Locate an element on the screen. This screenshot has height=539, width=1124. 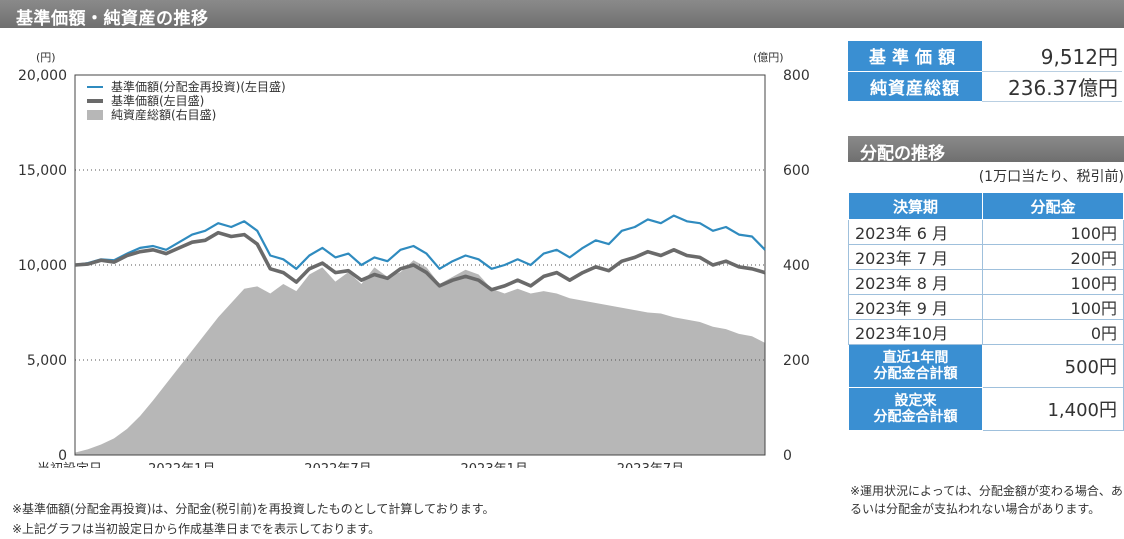
since-total-value: 1,400円 is located at coordinates (1053, 409).